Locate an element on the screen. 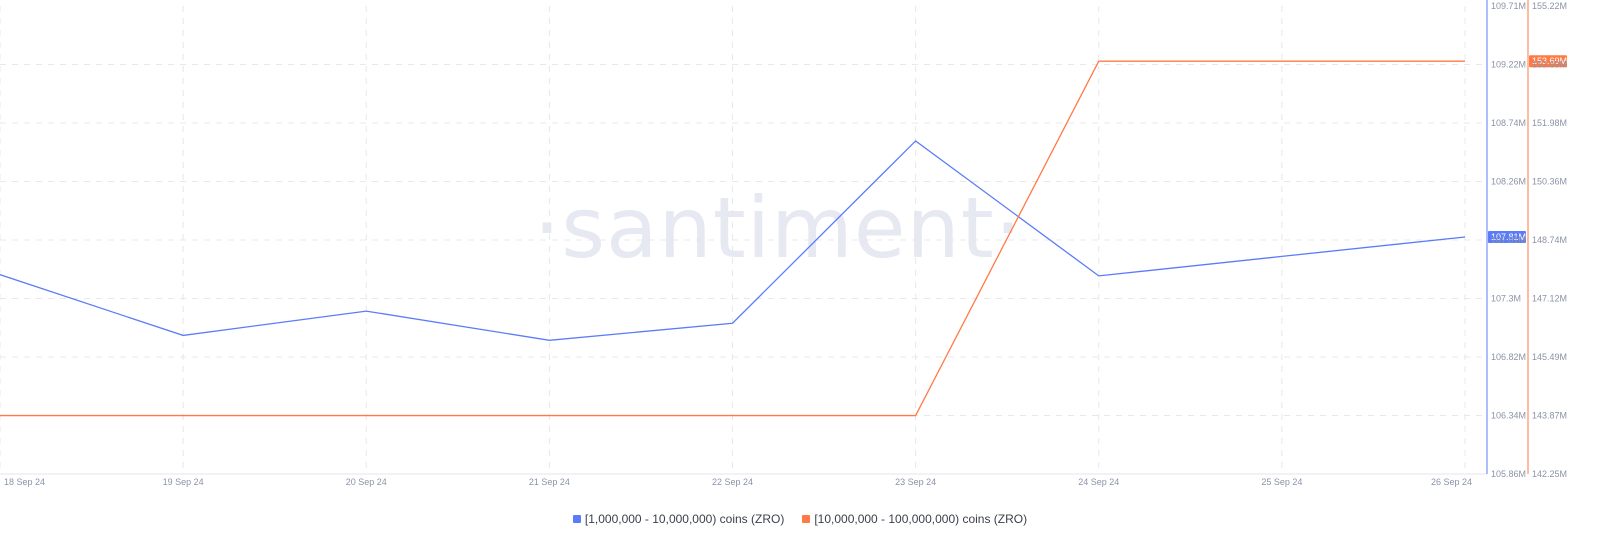  y-right-tick-label: 147.12M is located at coordinates (1549, 299).